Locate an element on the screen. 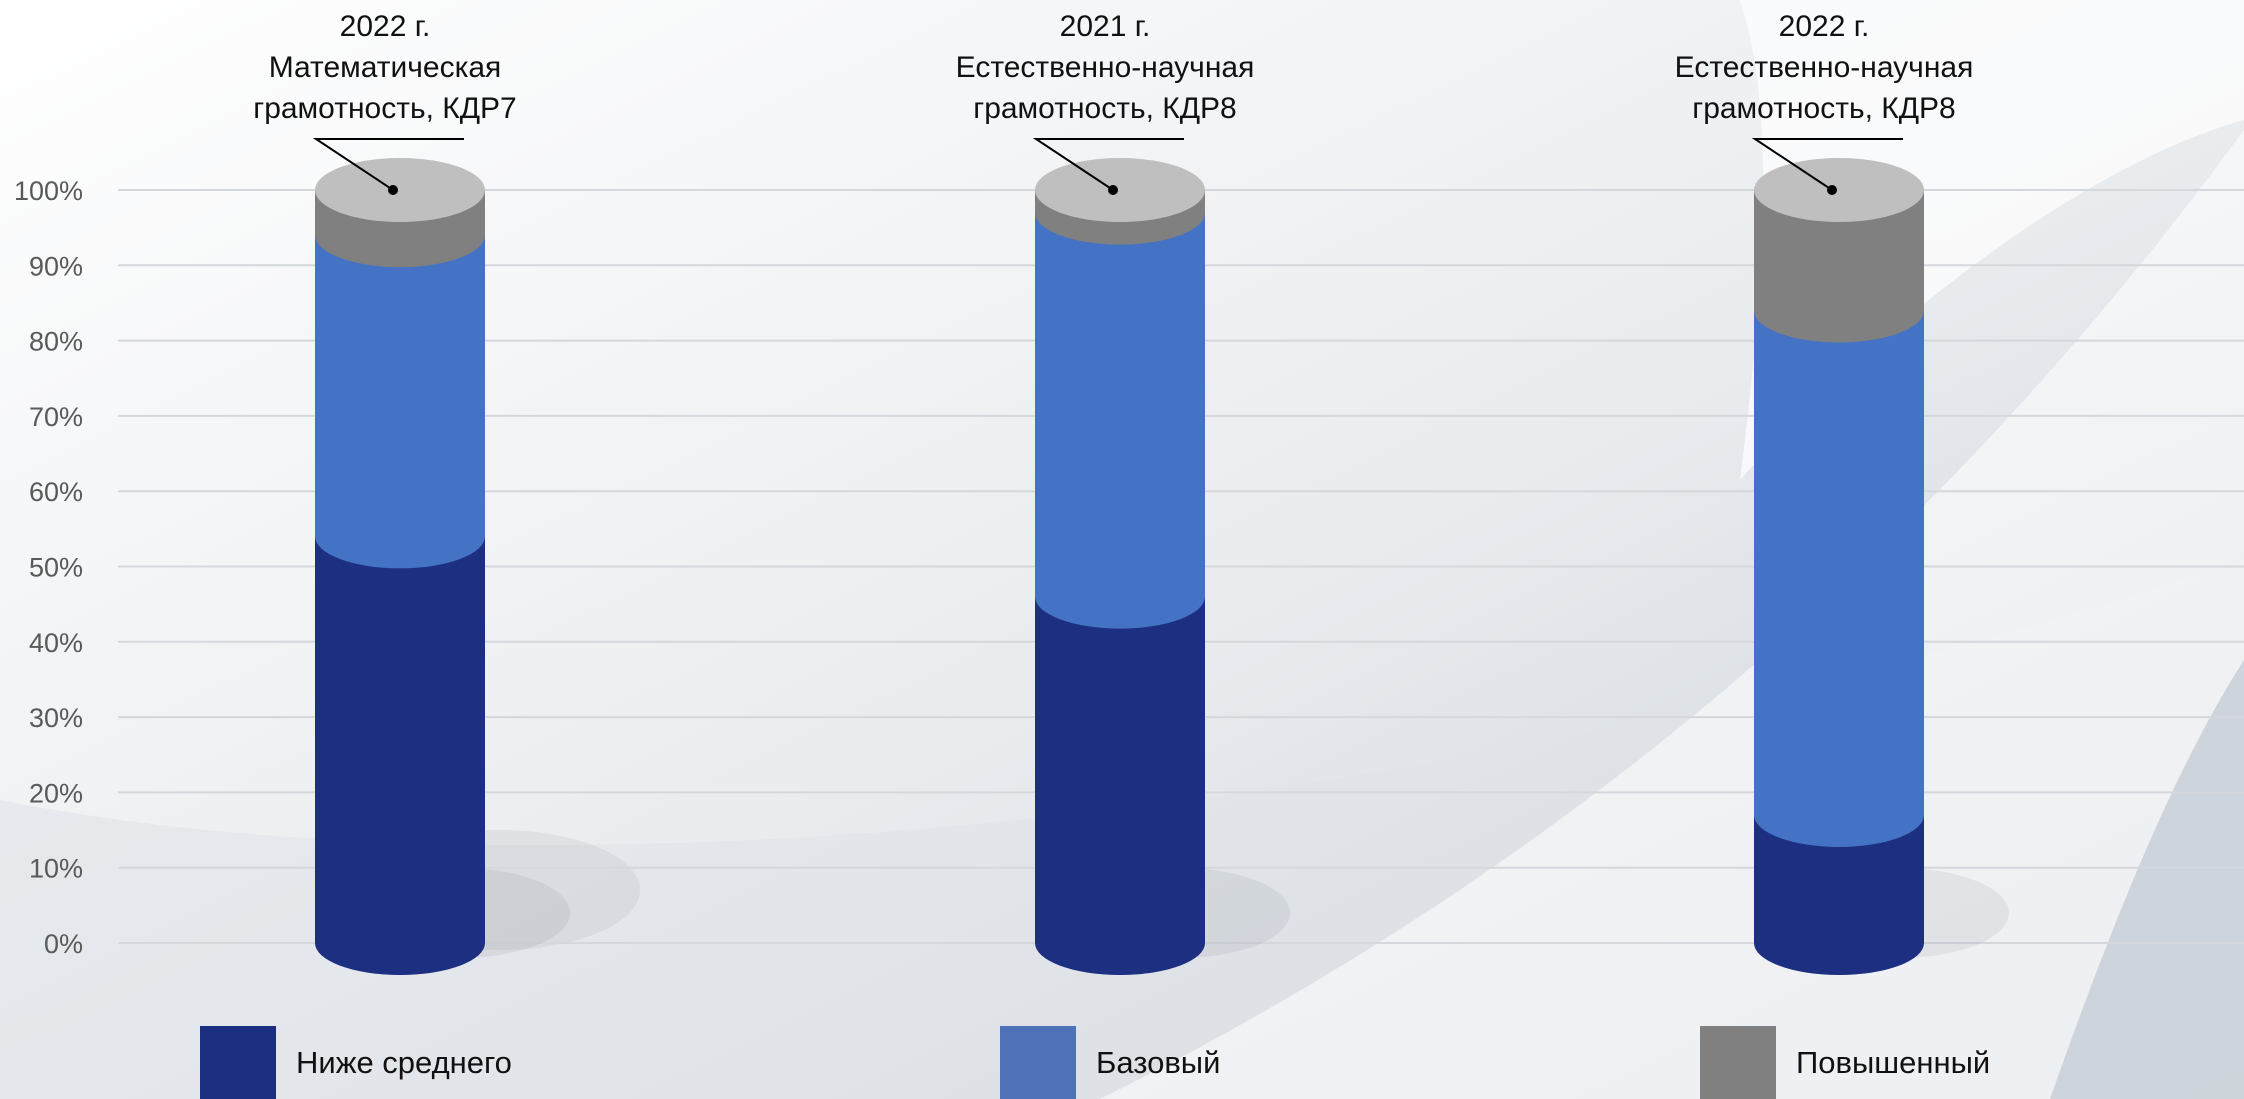 The width and height of the screenshot is (2244, 1099). y-tick-label: 90% is located at coordinates (56, 266).